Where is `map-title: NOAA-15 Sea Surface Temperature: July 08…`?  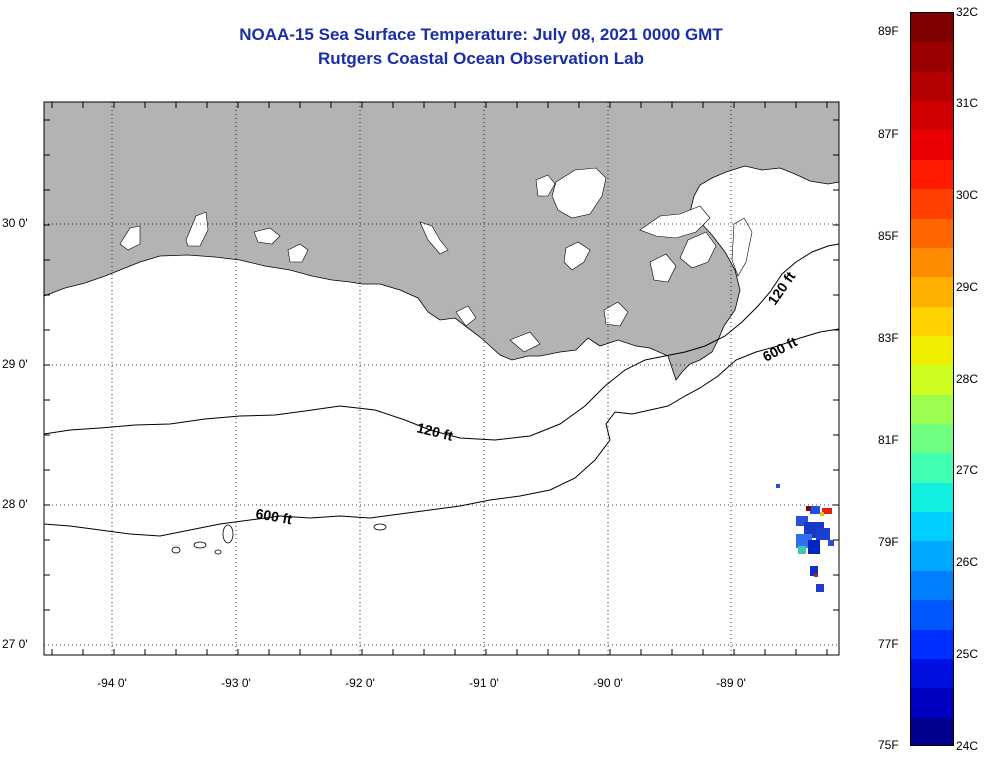 map-title: NOAA-15 Sea Surface Temperature: July 08… is located at coordinates (481, 34).